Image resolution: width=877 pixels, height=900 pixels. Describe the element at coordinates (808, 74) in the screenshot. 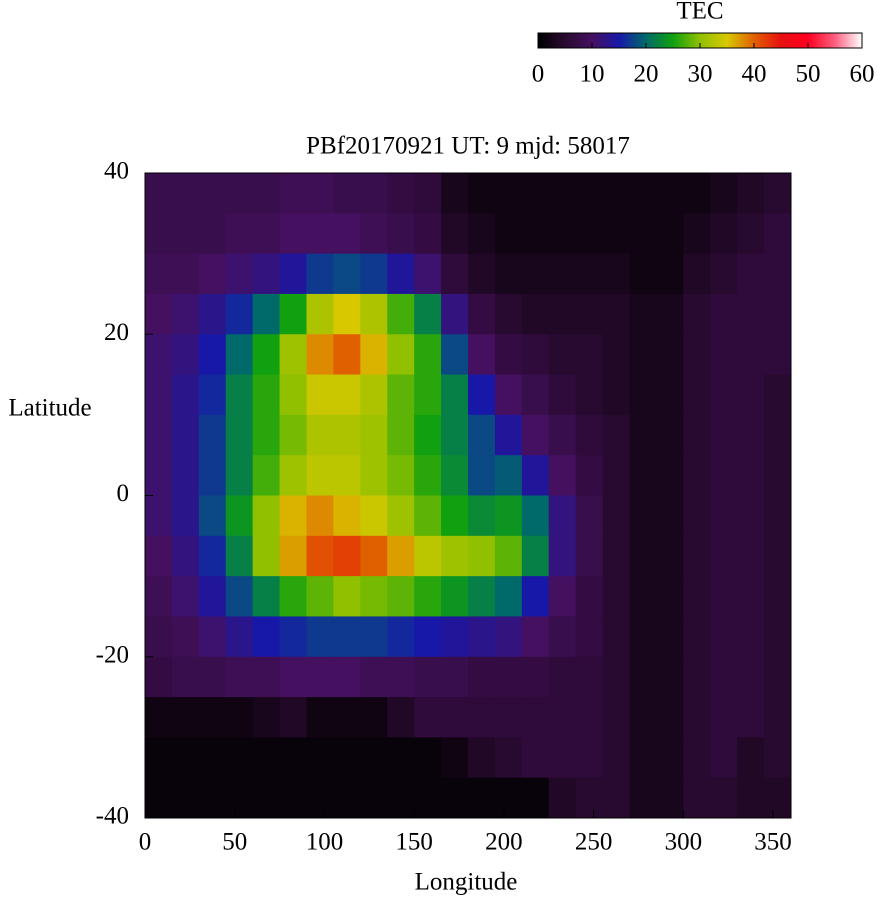

I see `colorbar-tick-label: 50` at that location.